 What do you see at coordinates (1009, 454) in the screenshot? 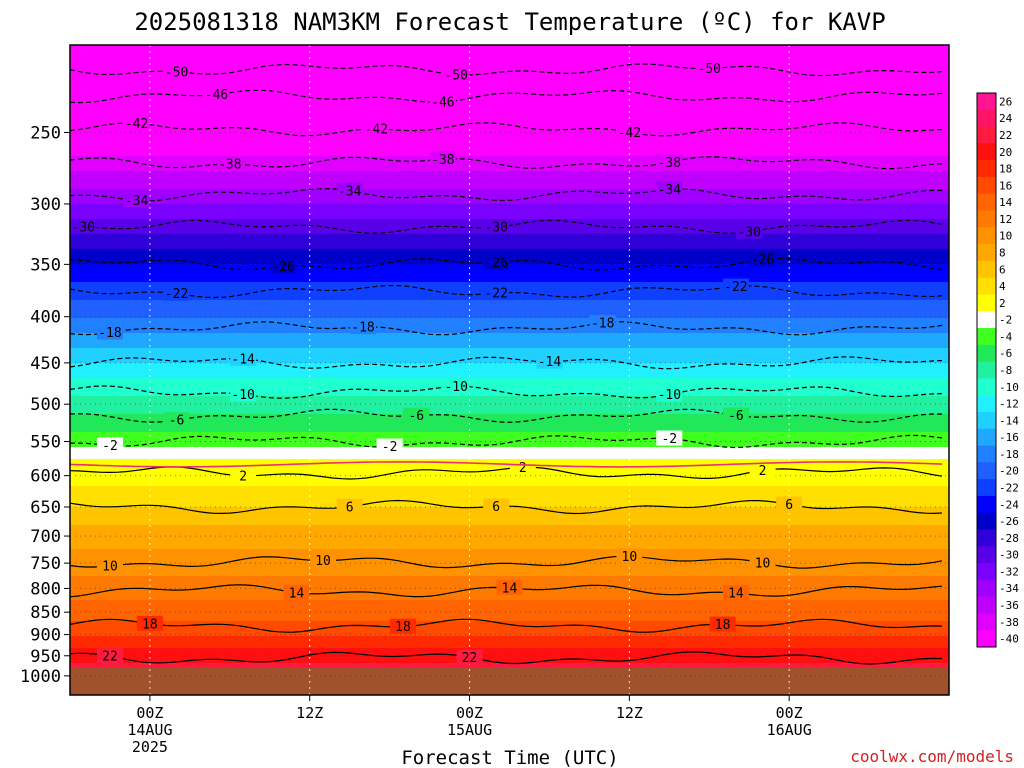
I see `colorbar-label: -18` at bounding box center [1009, 454].